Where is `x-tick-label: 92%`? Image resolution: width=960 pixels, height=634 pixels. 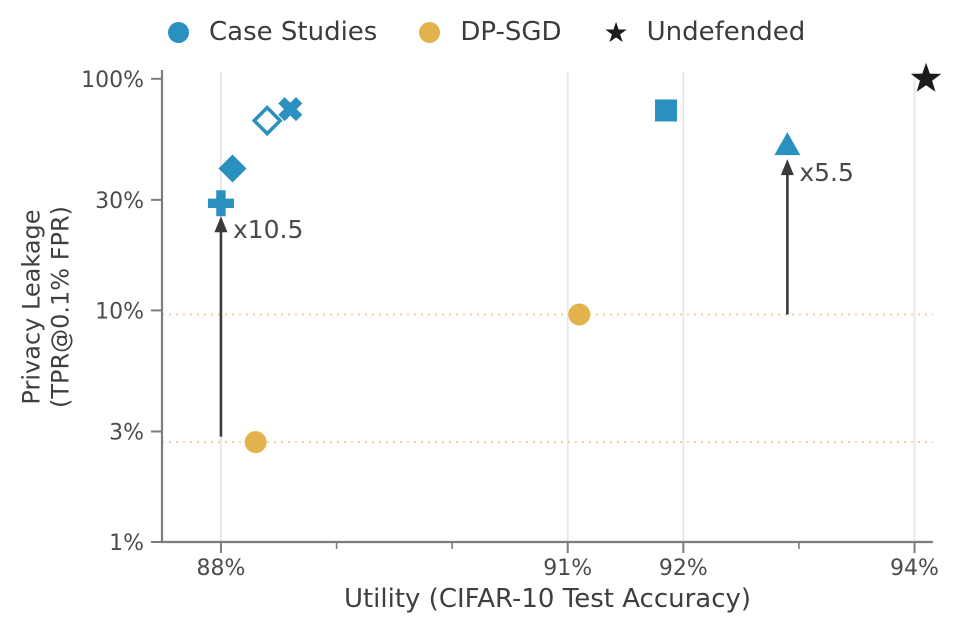 x-tick-label: 92% is located at coordinates (683, 568).